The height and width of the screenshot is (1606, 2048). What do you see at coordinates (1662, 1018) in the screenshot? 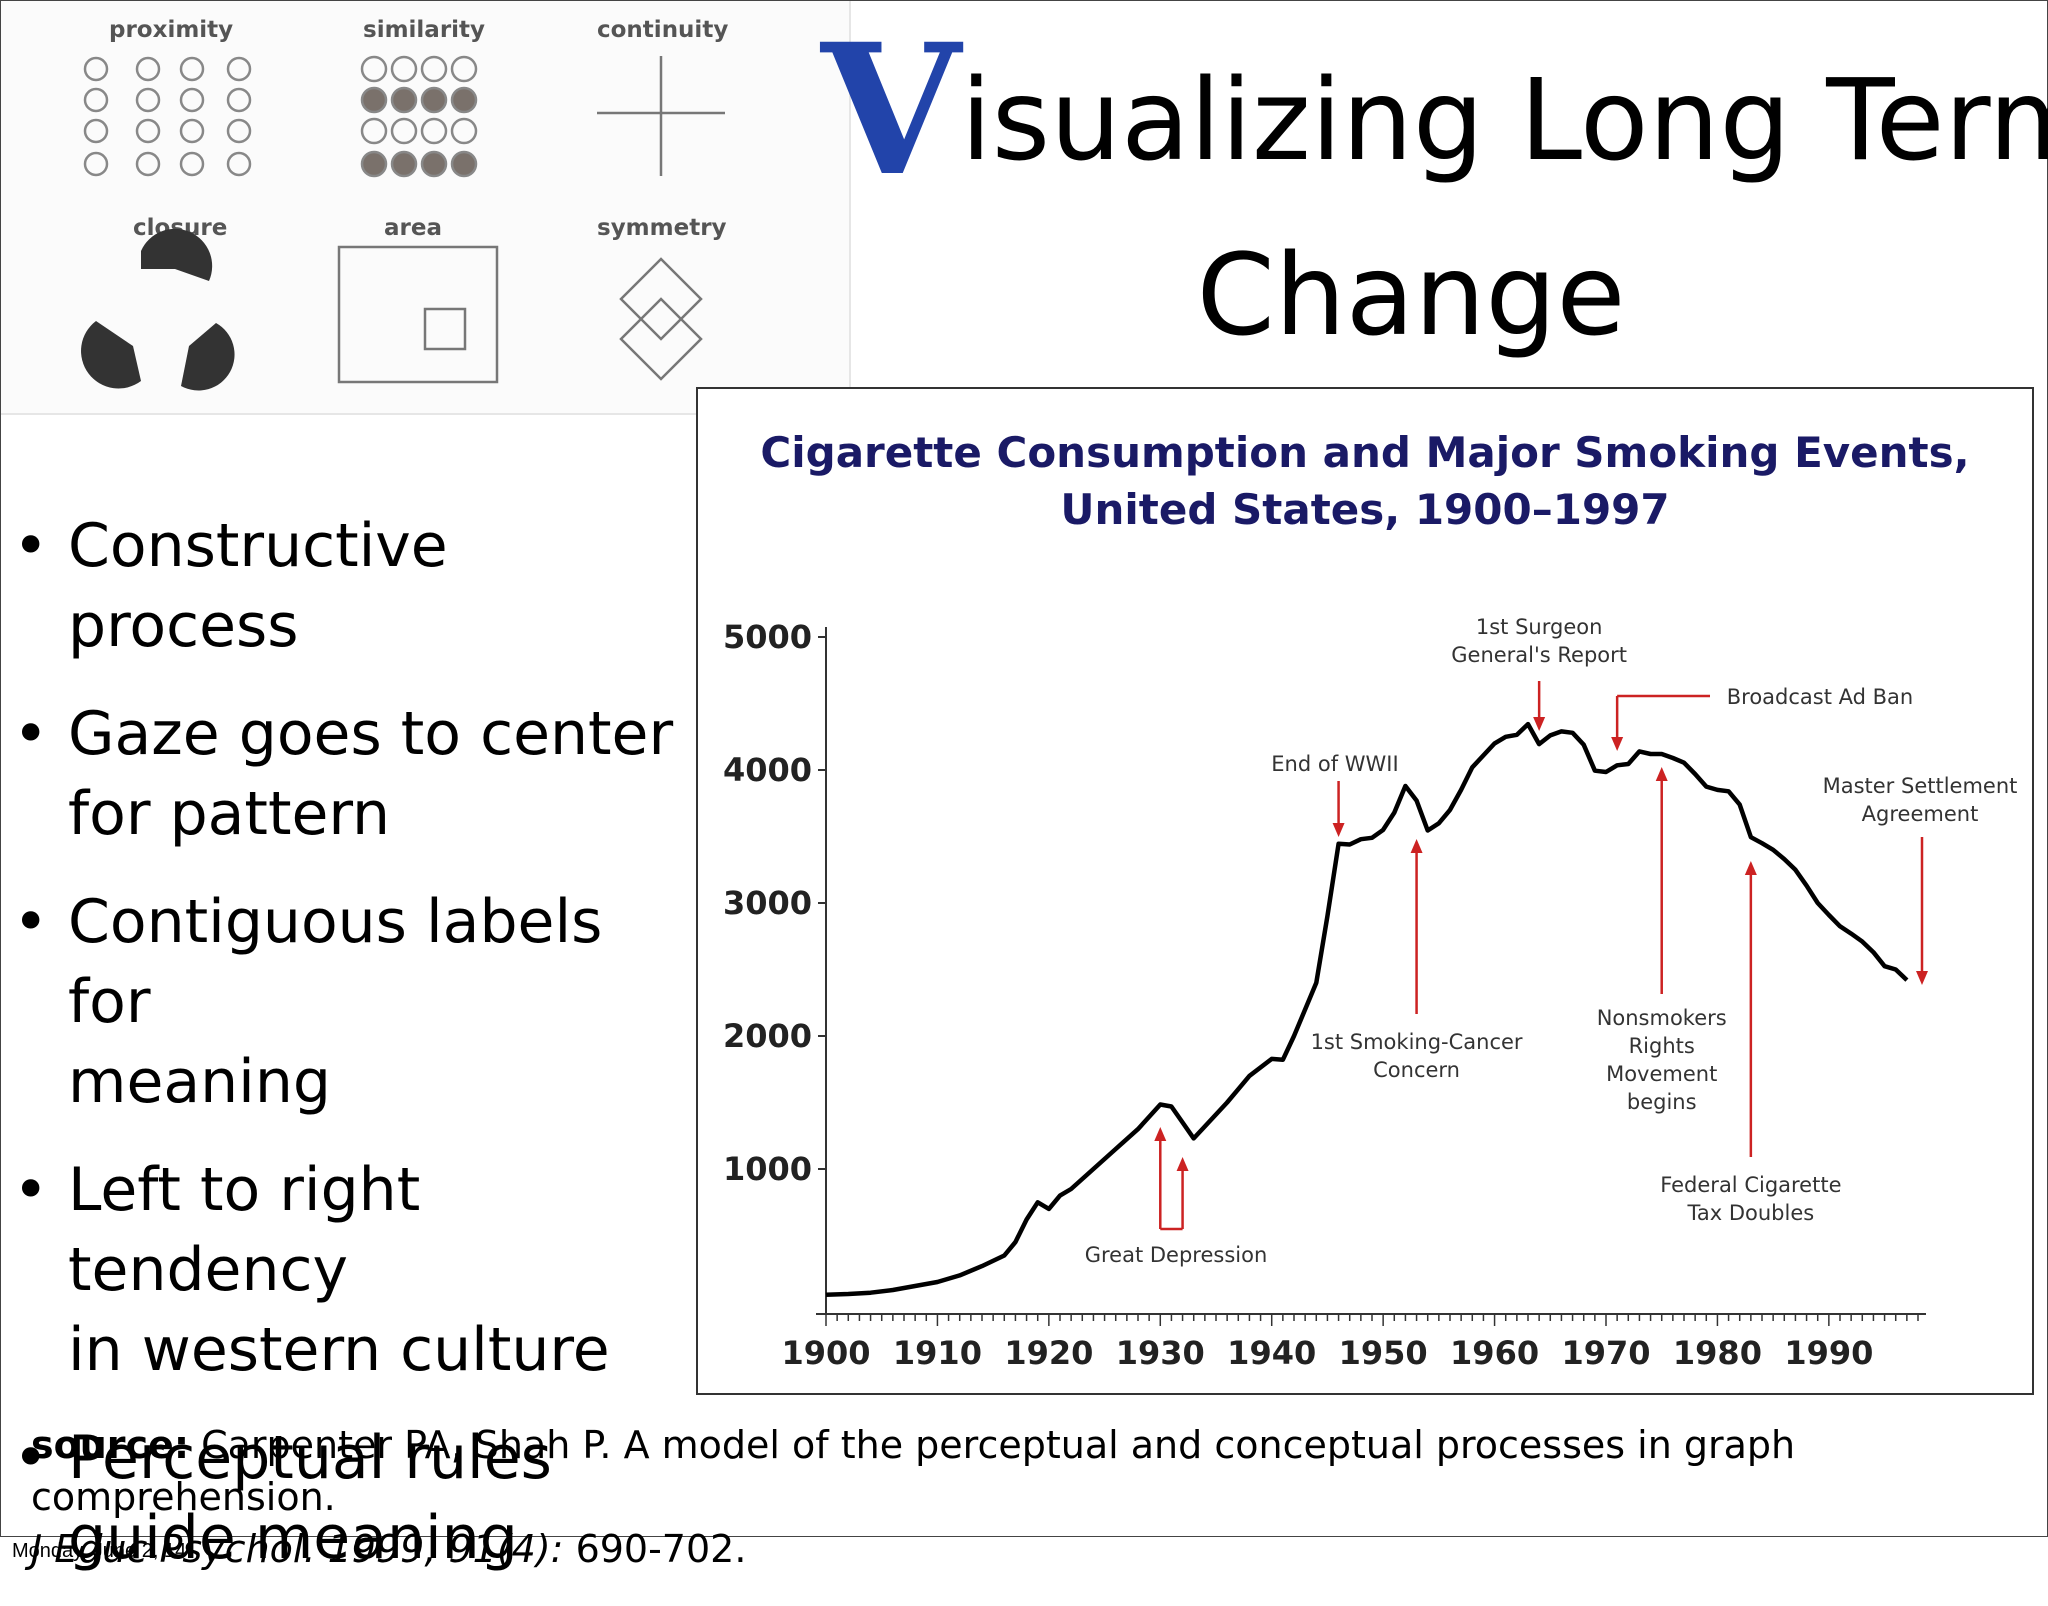
I see `annotation-nonsmokers-rights: Nonsmokers` at bounding box center [1662, 1018].